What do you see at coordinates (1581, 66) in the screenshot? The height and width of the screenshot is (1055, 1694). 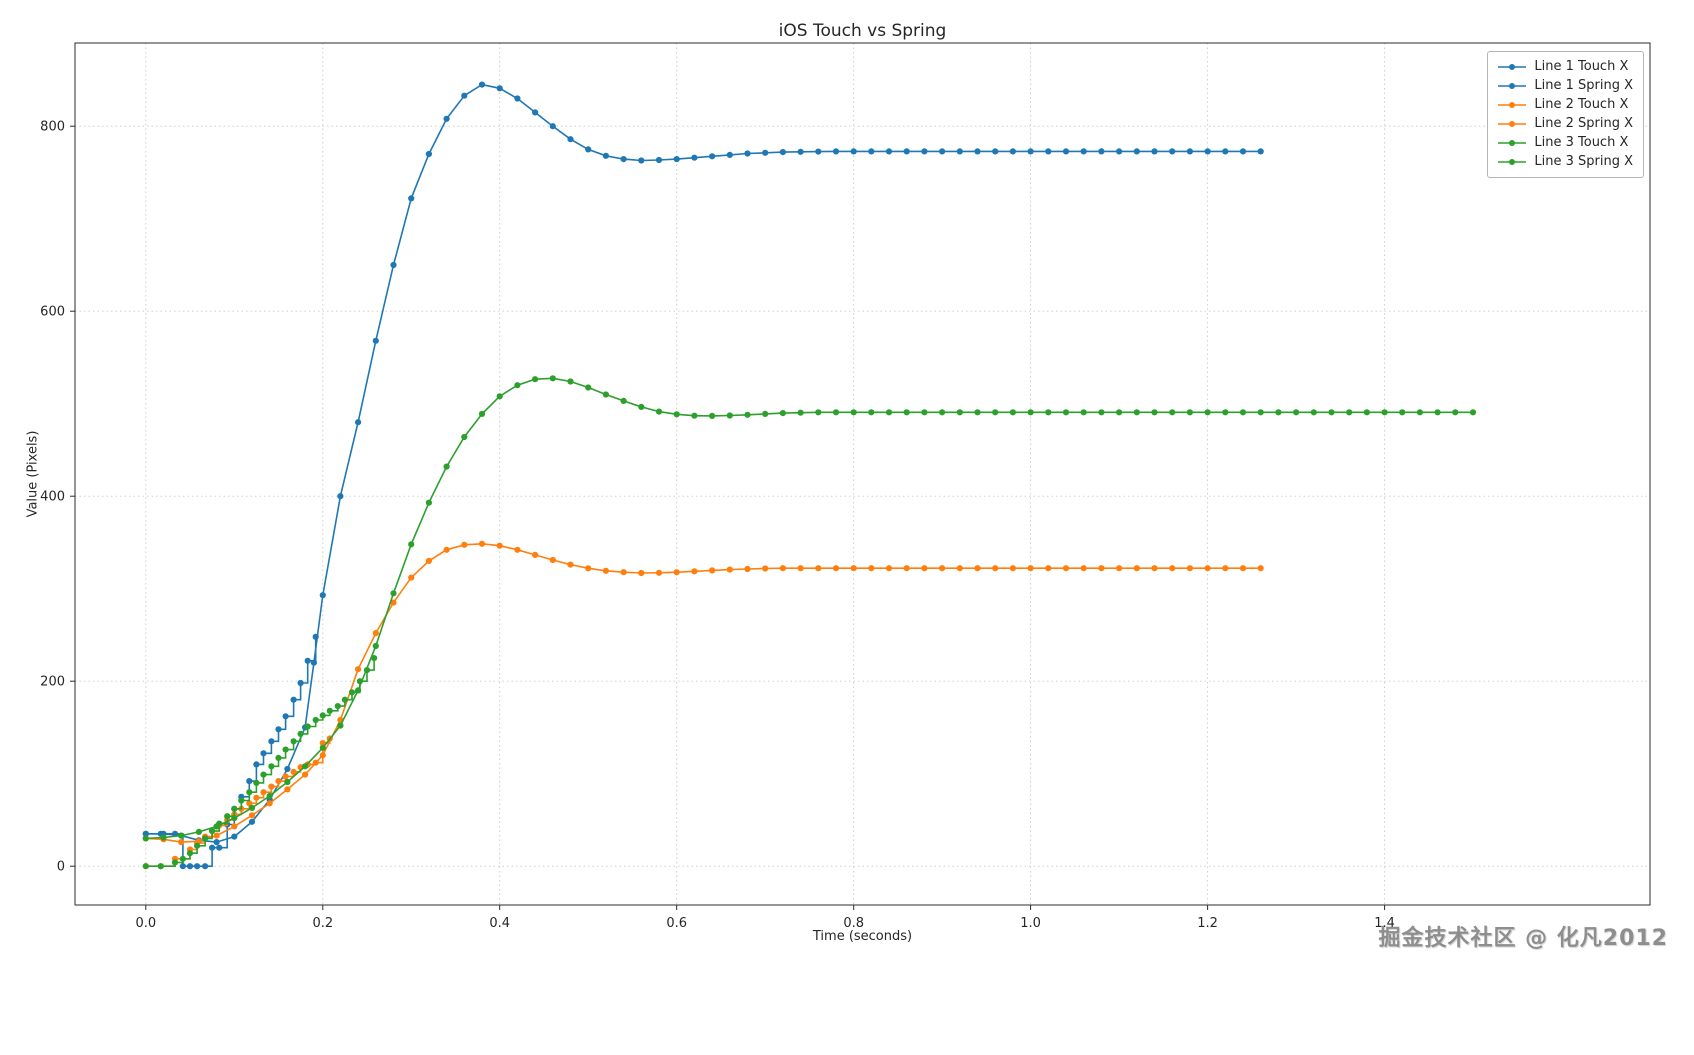 I see `legend-label: Line 1 Touch X` at bounding box center [1581, 66].